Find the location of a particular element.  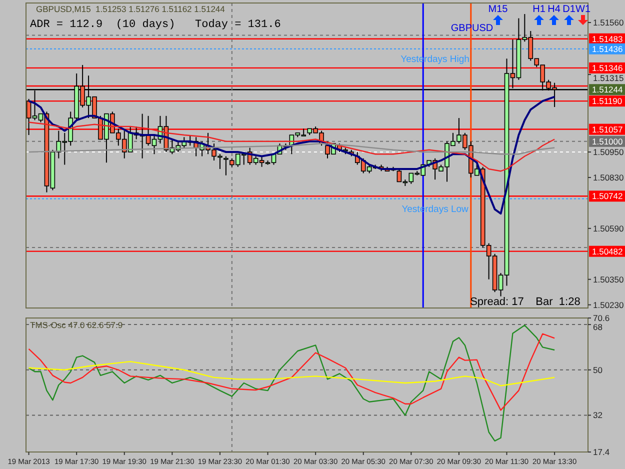

y-tick-label: 50 is located at coordinates (598, 369).